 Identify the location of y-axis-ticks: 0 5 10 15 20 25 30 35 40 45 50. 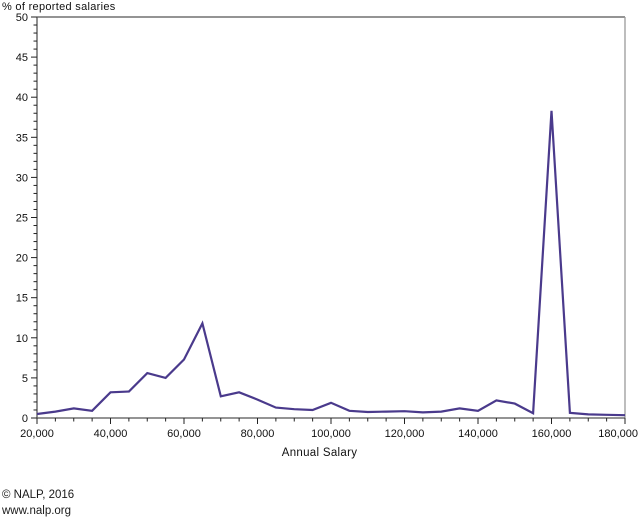
(26, 218).